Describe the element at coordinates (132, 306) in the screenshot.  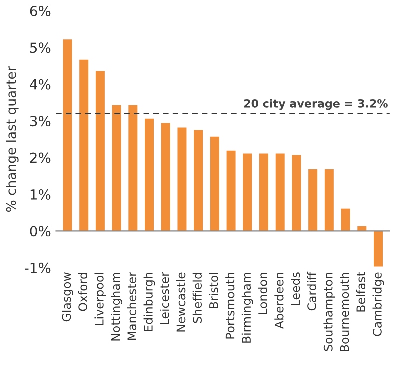
I see `x-tick-label: Manchester` at that location.